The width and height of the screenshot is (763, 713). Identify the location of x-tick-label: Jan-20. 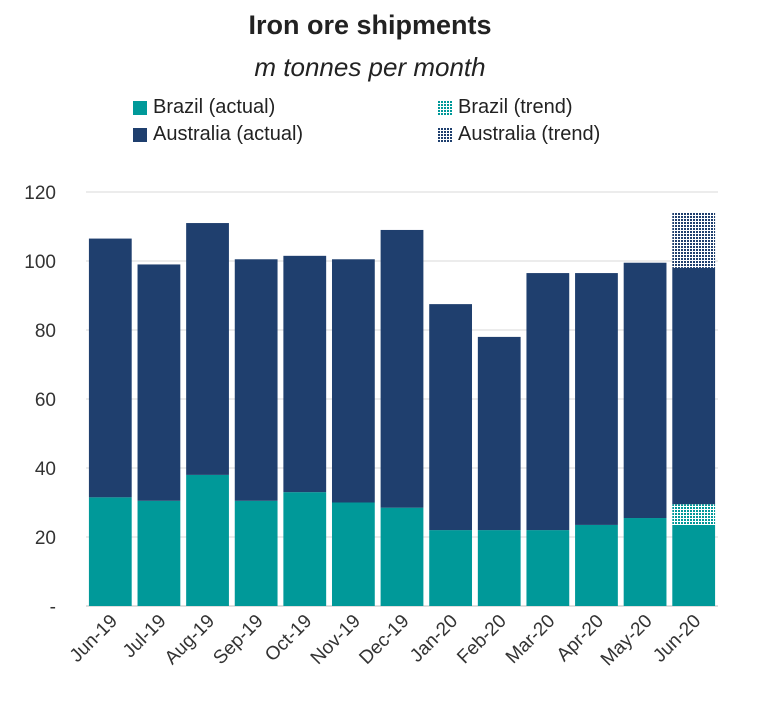
(434, 639).